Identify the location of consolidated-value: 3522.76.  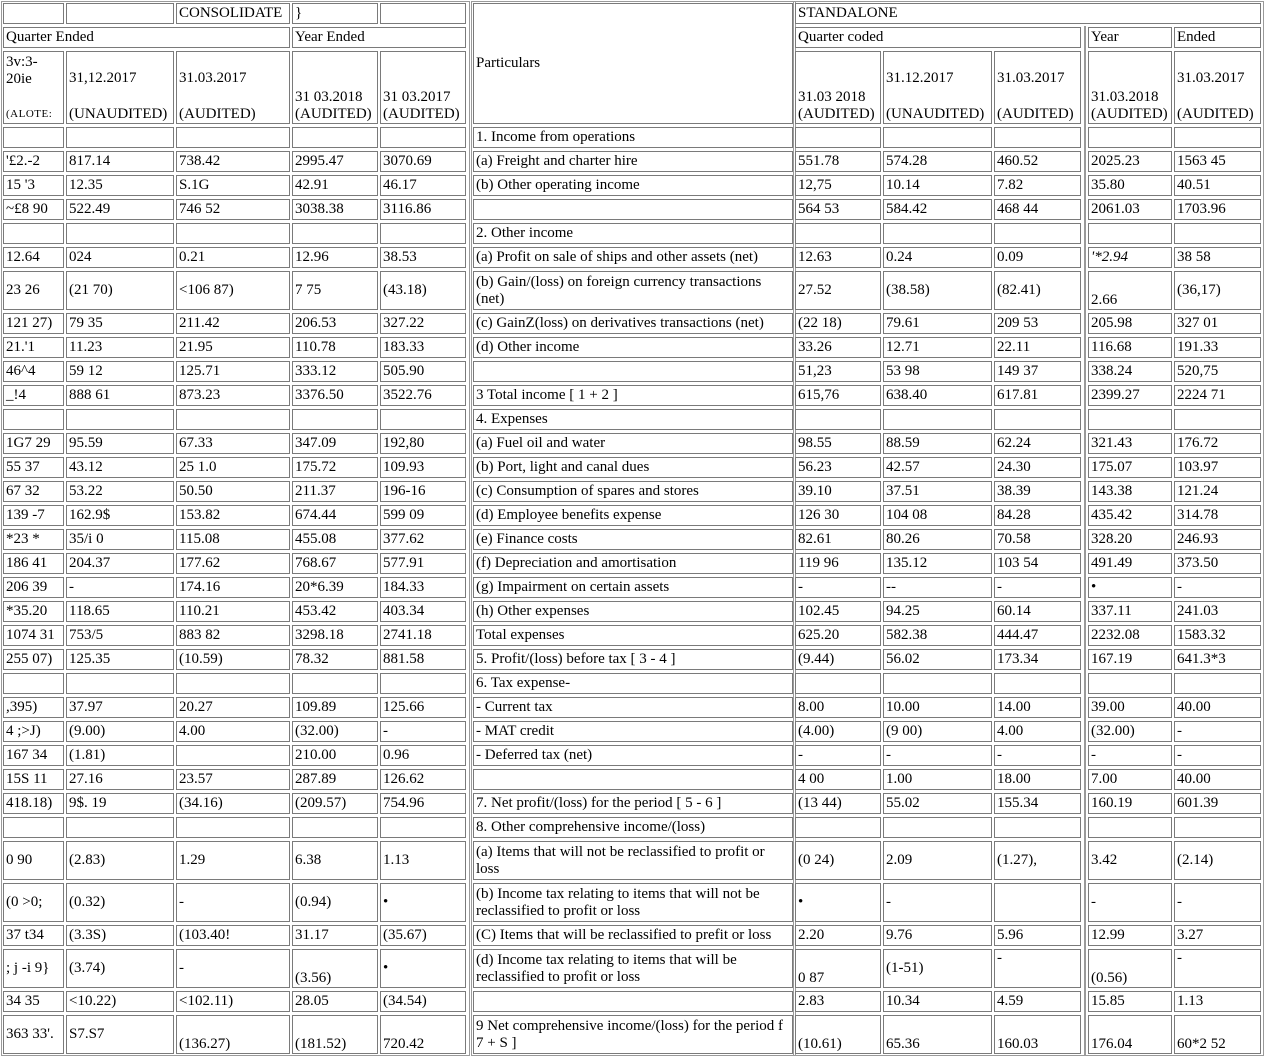
(407, 395).